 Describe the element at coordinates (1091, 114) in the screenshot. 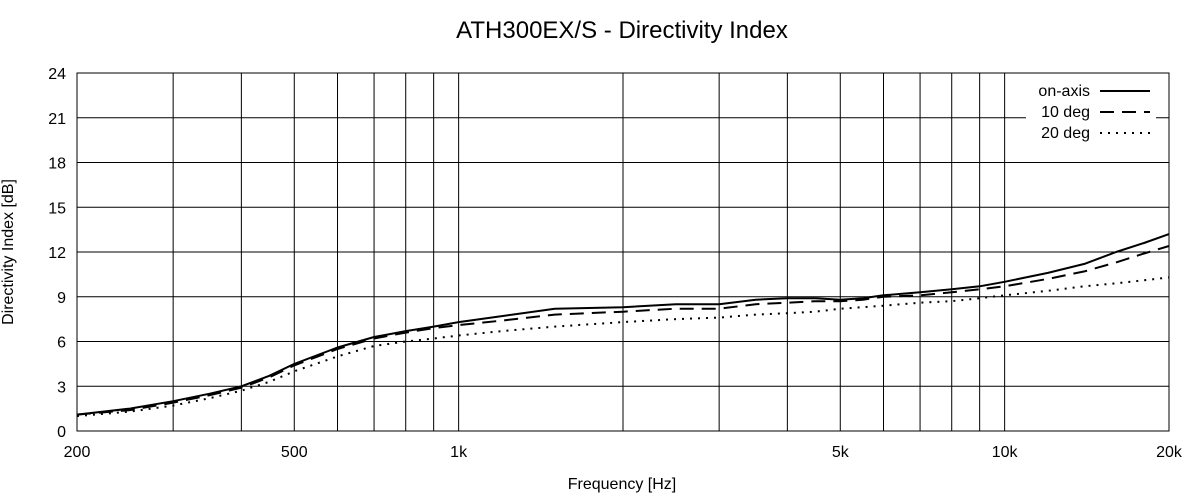

I see `legend: on-axis 10 deg 20 deg` at that location.